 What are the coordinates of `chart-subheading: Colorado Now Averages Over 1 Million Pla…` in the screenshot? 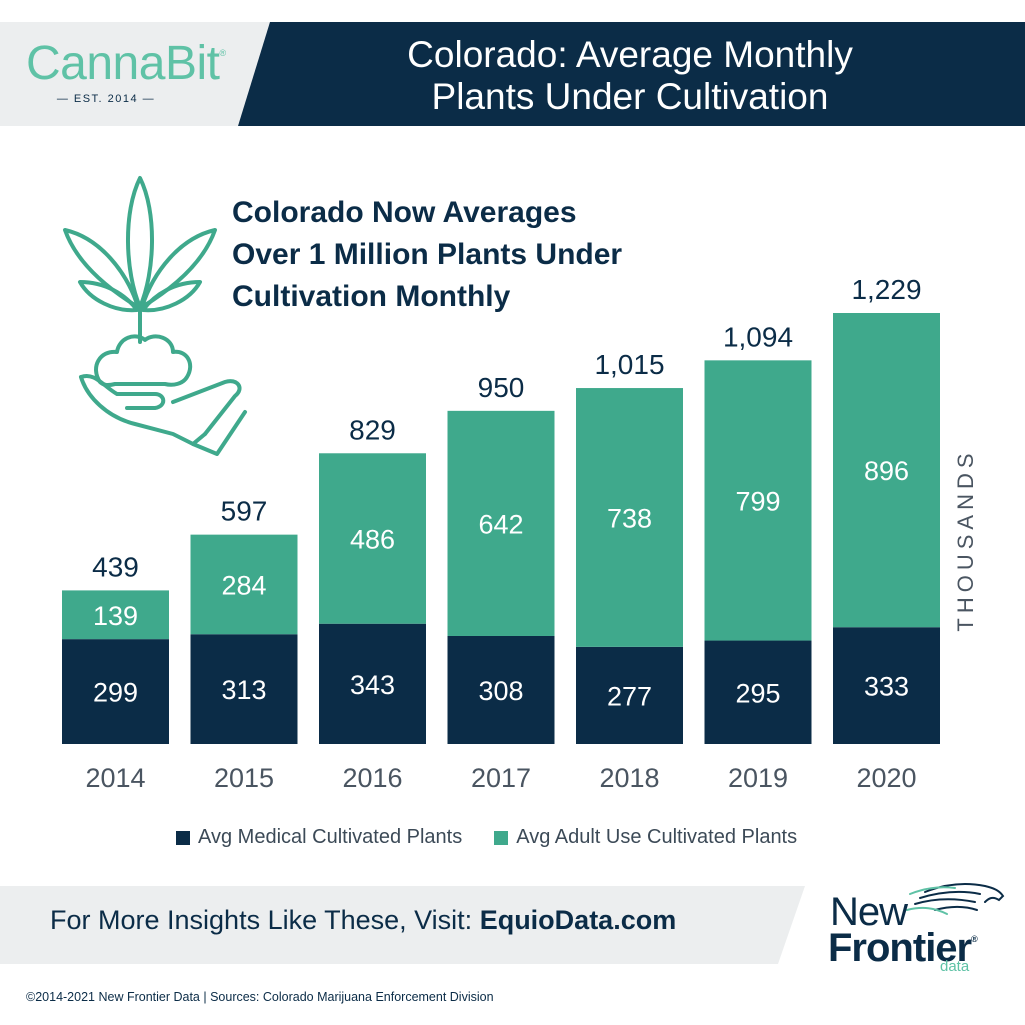 It's located at (427, 254).